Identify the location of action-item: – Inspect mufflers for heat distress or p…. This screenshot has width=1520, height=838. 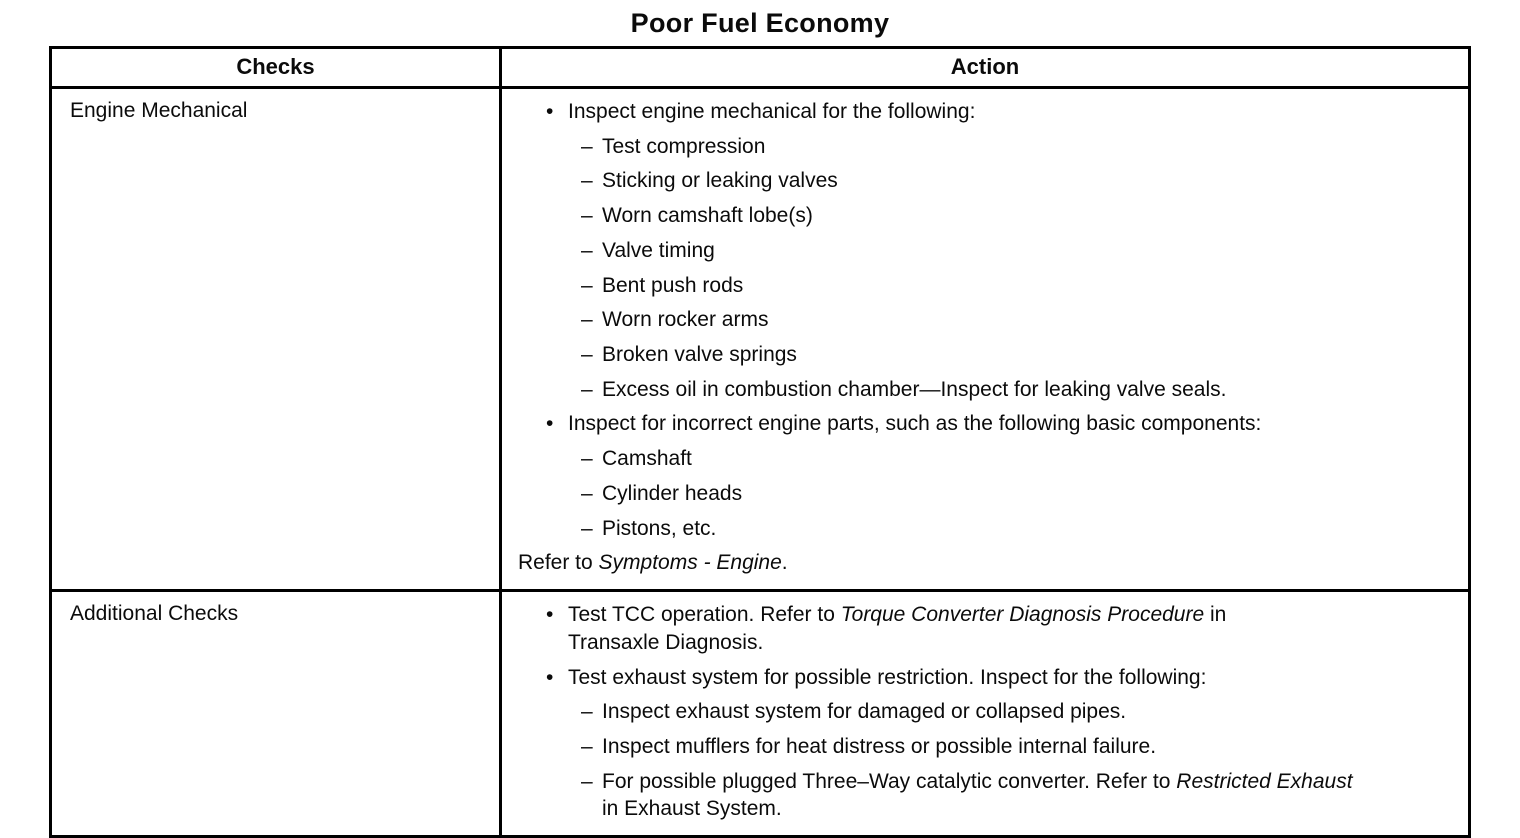
(941, 747).